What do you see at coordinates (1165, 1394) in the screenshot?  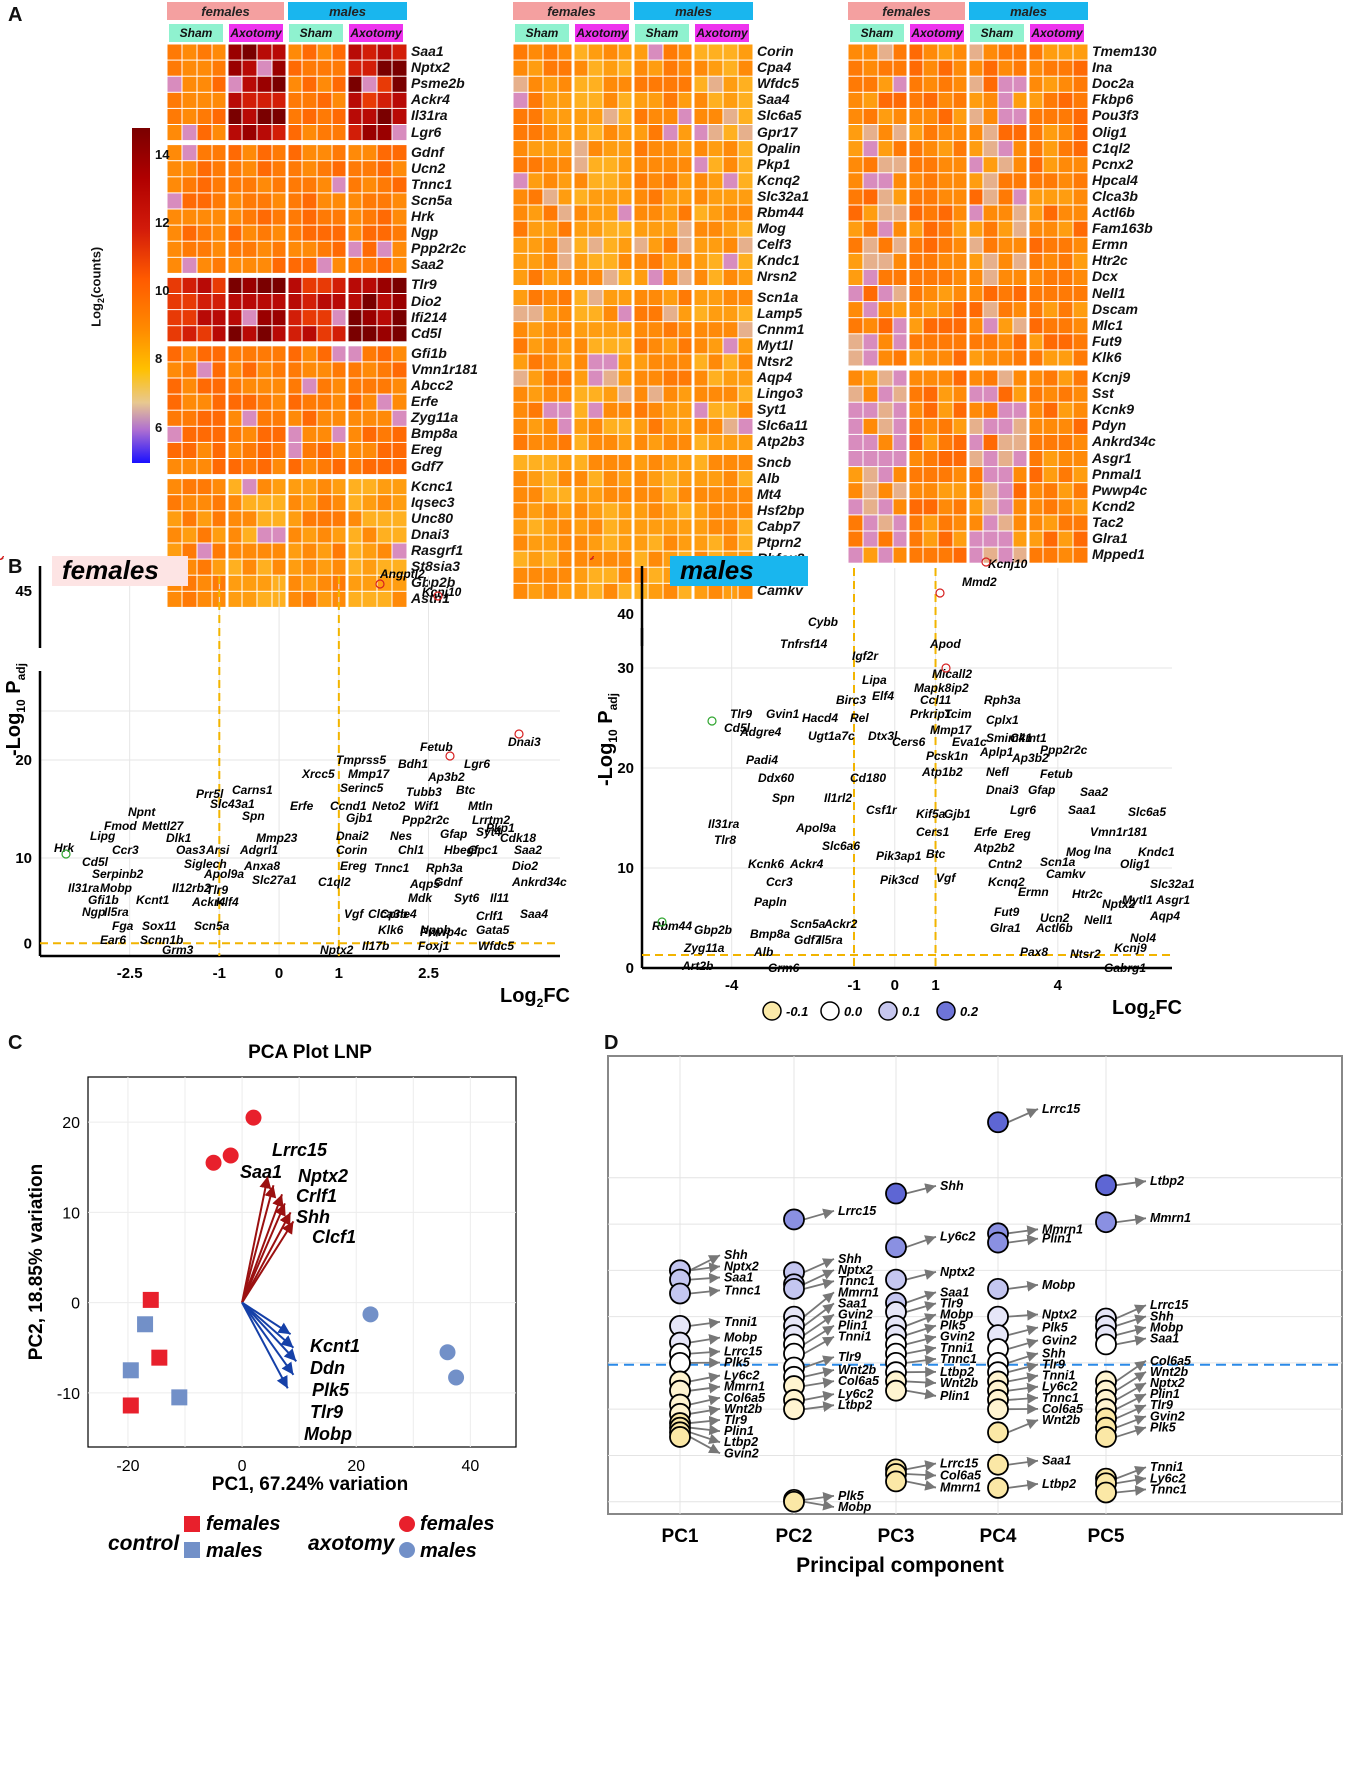 I see `loading-gene-label: Plin1` at bounding box center [1165, 1394].